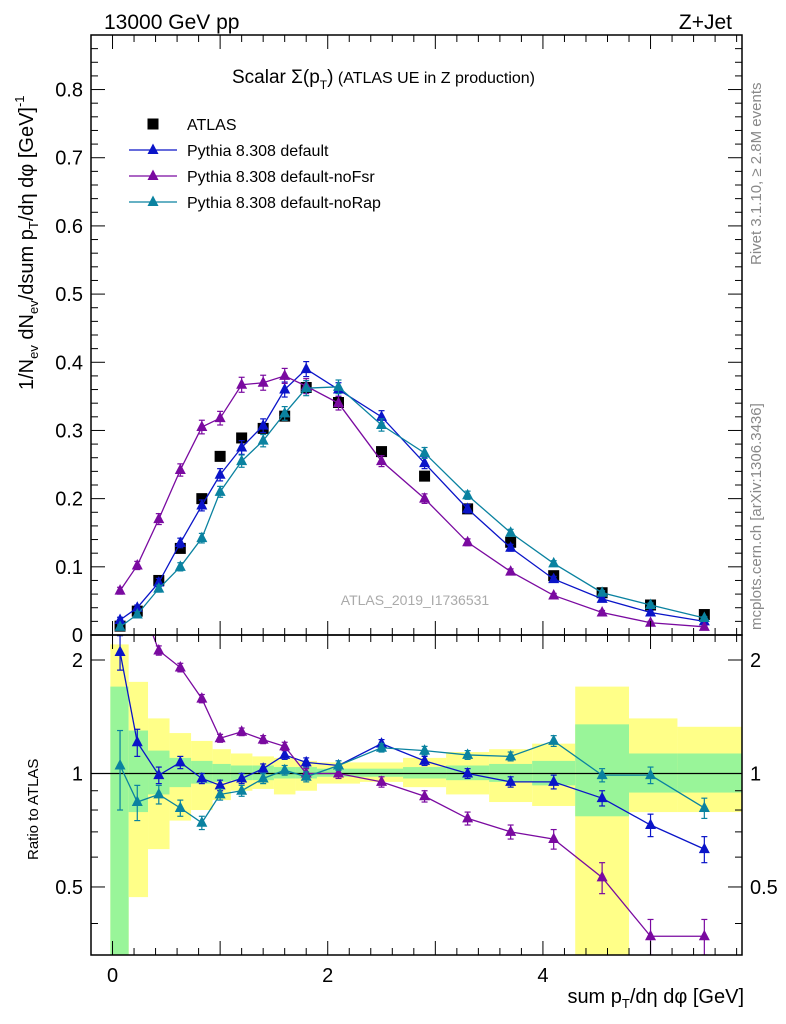 Image resolution: width=786 pixels, height=1024 pixels. What do you see at coordinates (112, 976) in the screenshot?
I see `x-tick-label: 0` at bounding box center [112, 976].